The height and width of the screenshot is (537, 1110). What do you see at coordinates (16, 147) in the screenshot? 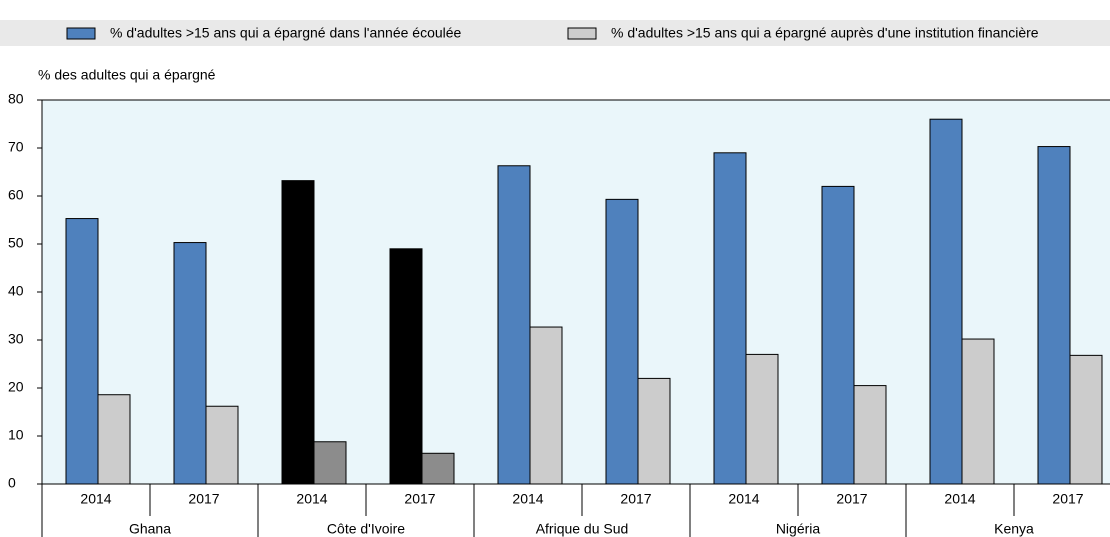
I see `y-tick-label: 70` at bounding box center [16, 147].